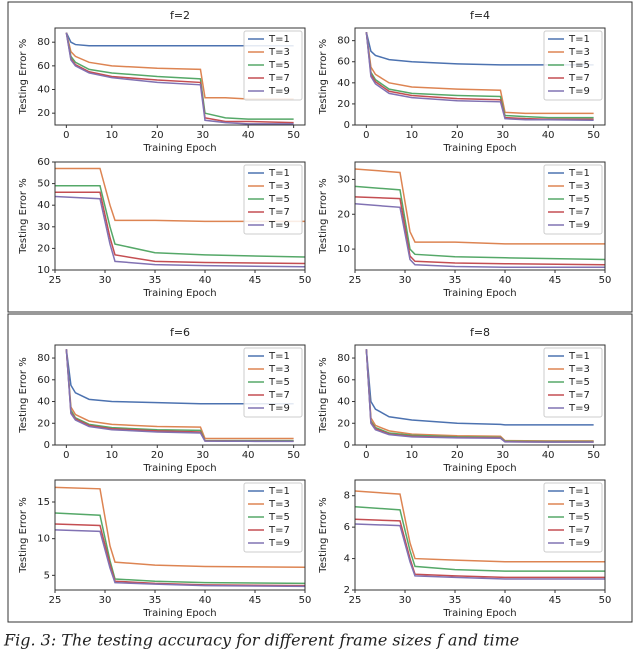  What do you see at coordinates (480, 15) in the screenshot?
I see `chart-title: f=4` at bounding box center [480, 15].